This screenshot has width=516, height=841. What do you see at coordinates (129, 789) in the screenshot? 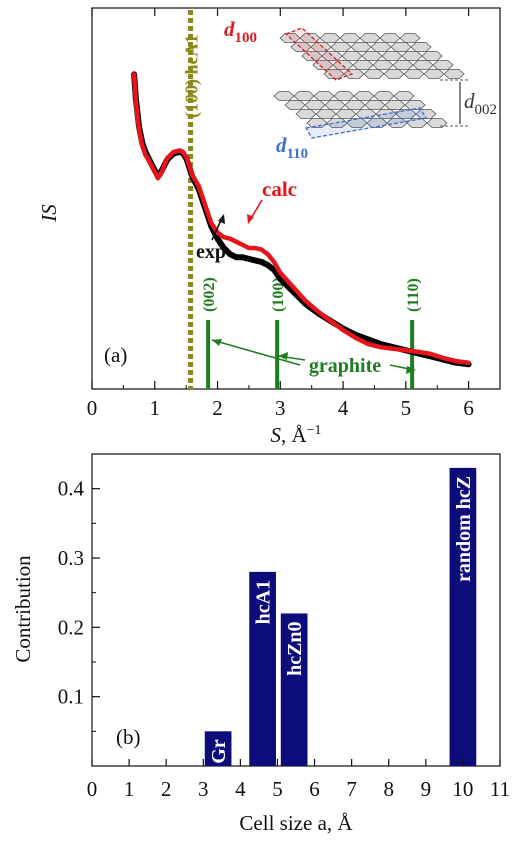
I see `x-tick-label-b: 1` at bounding box center [129, 789].